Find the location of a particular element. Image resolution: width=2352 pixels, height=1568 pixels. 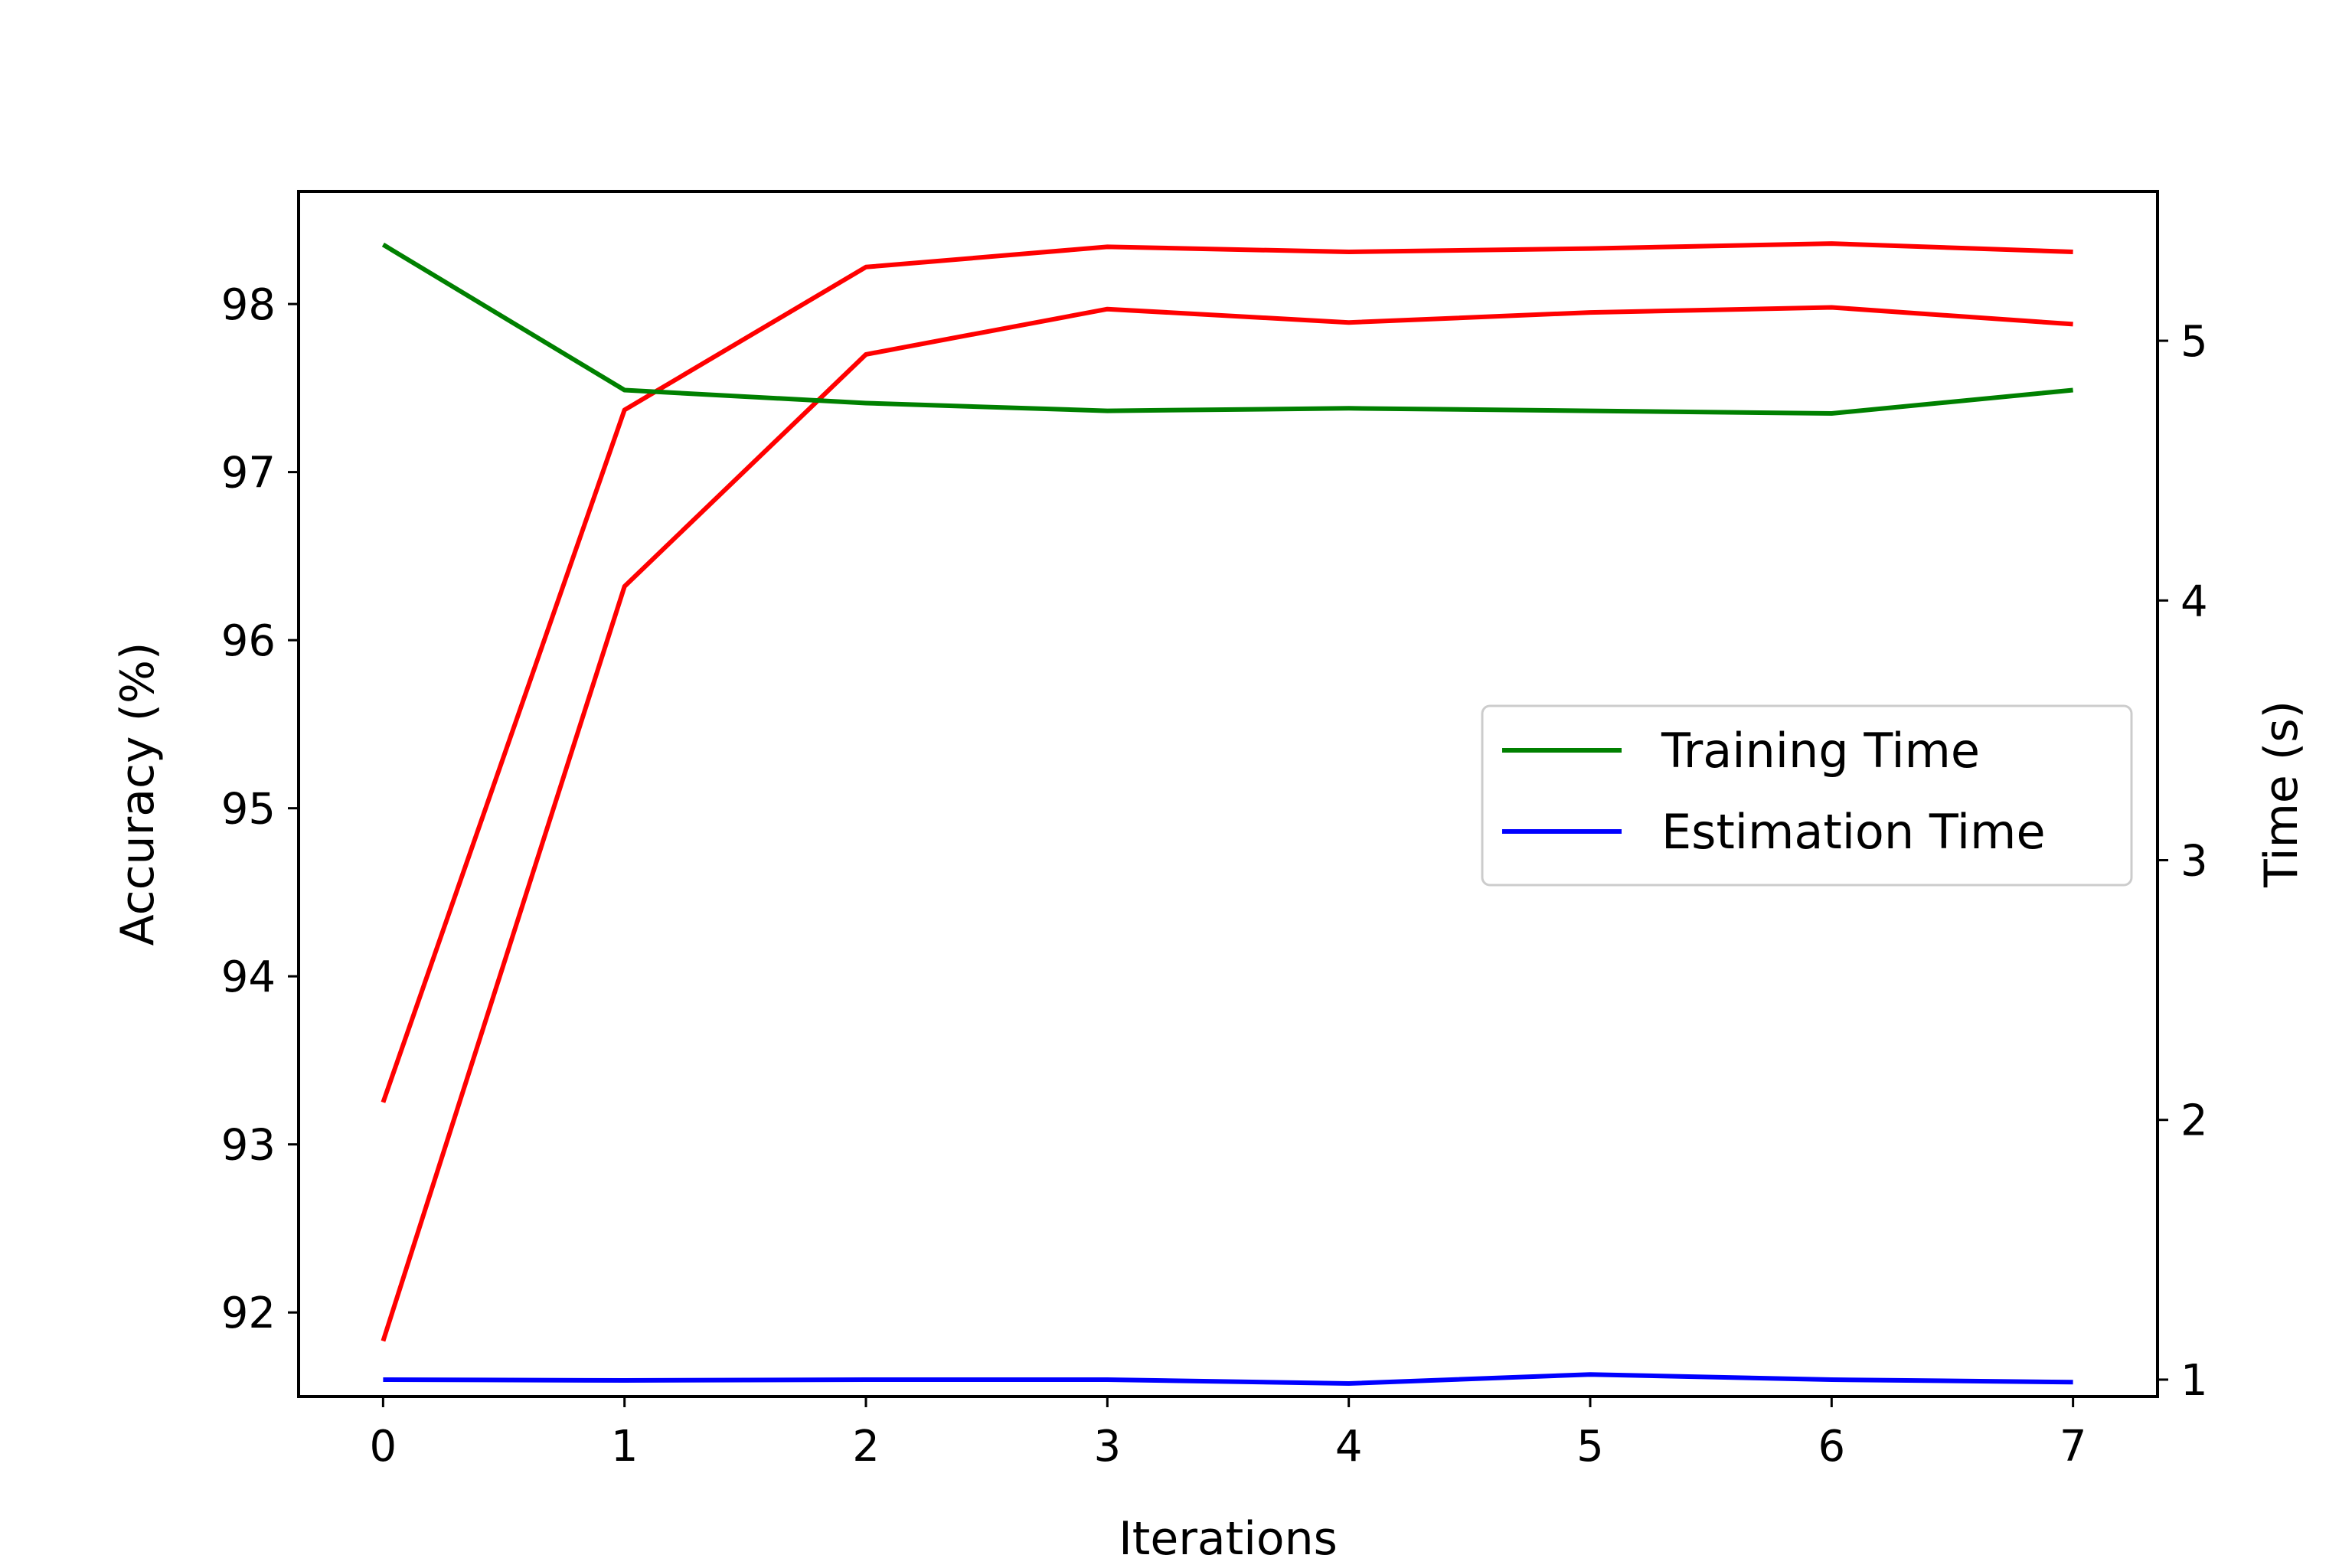

x-tick-label: 7 is located at coordinates (2073, 1447).